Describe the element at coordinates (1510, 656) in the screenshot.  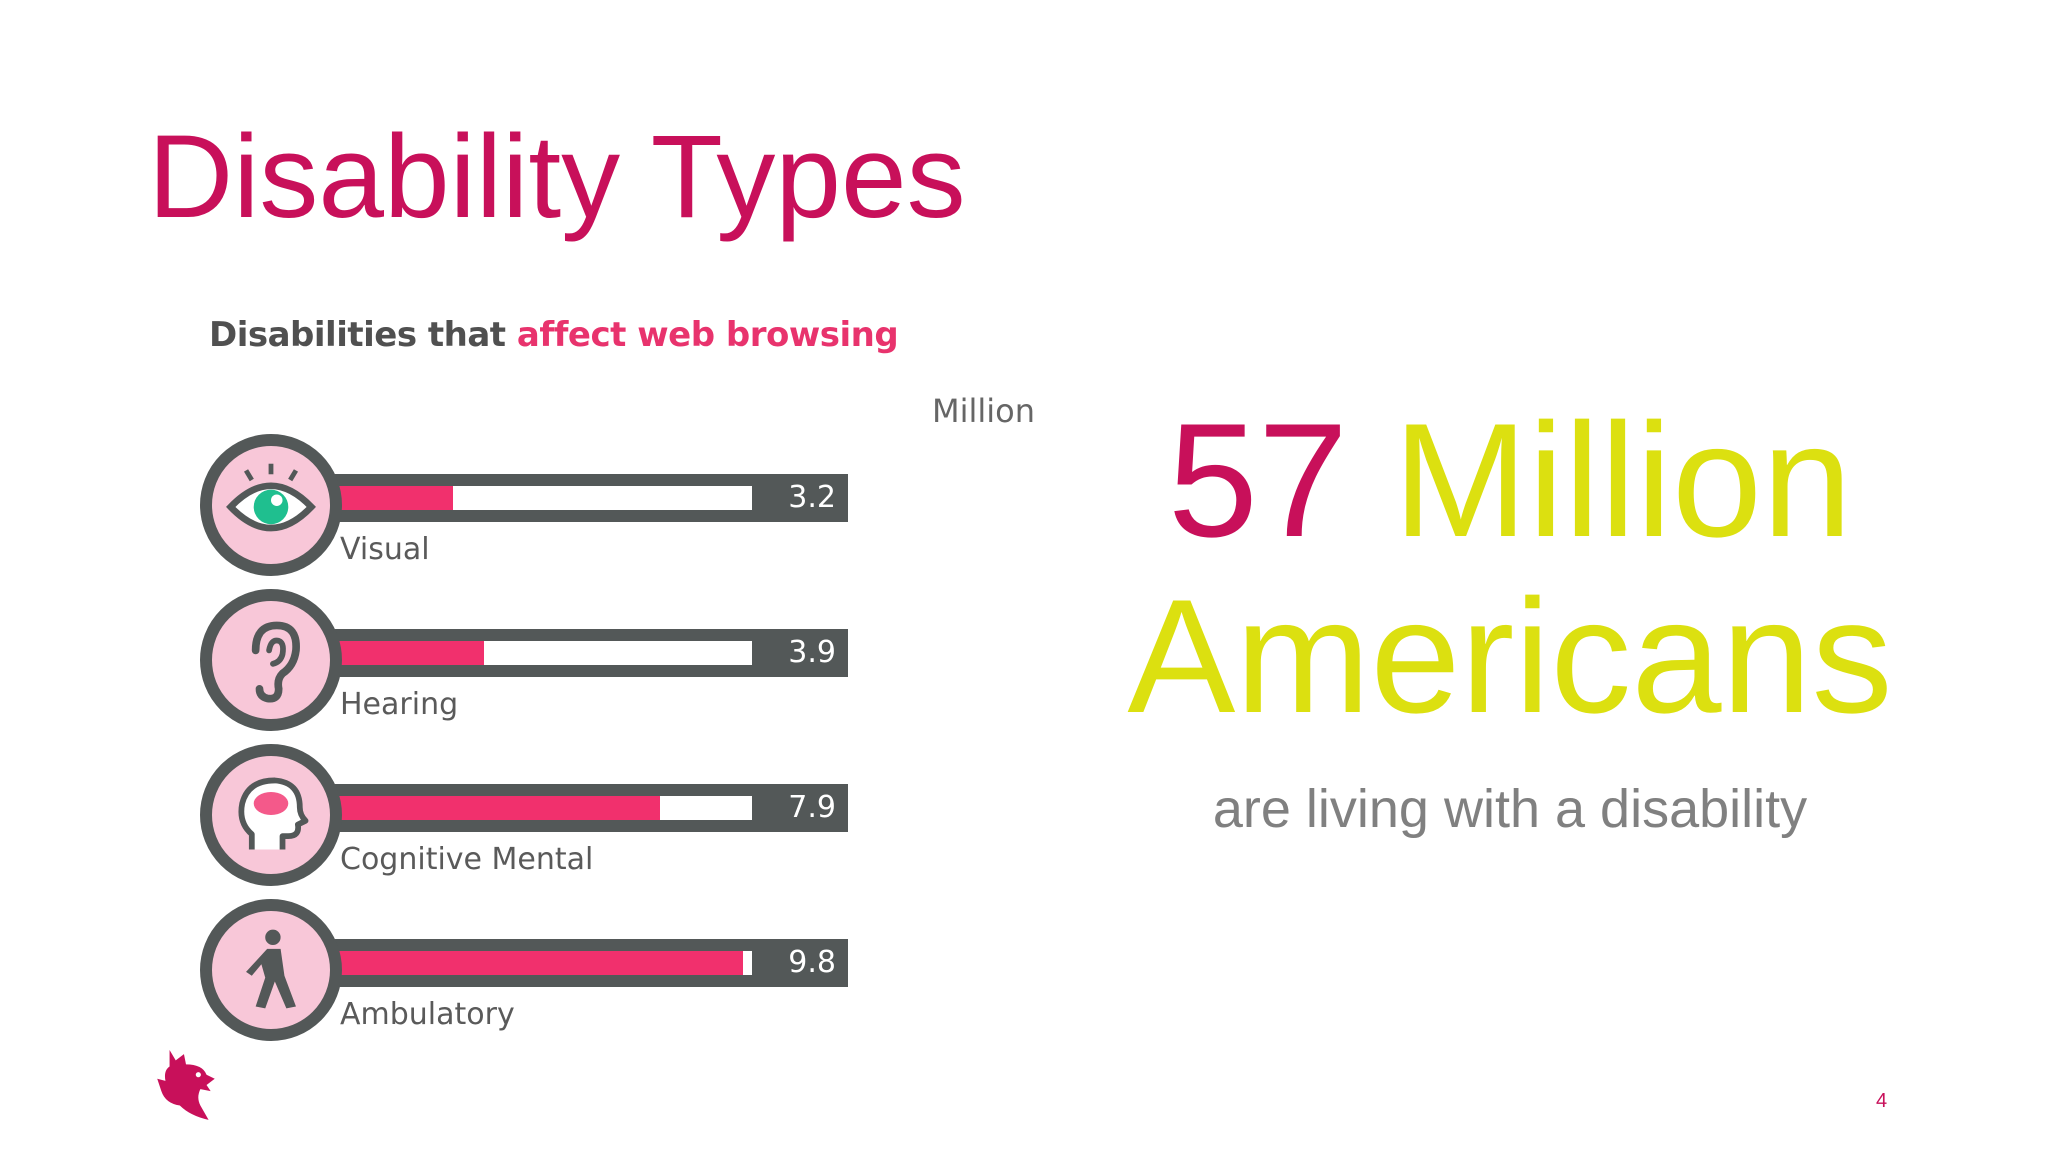
I see `stat-subject: Americans` at that location.